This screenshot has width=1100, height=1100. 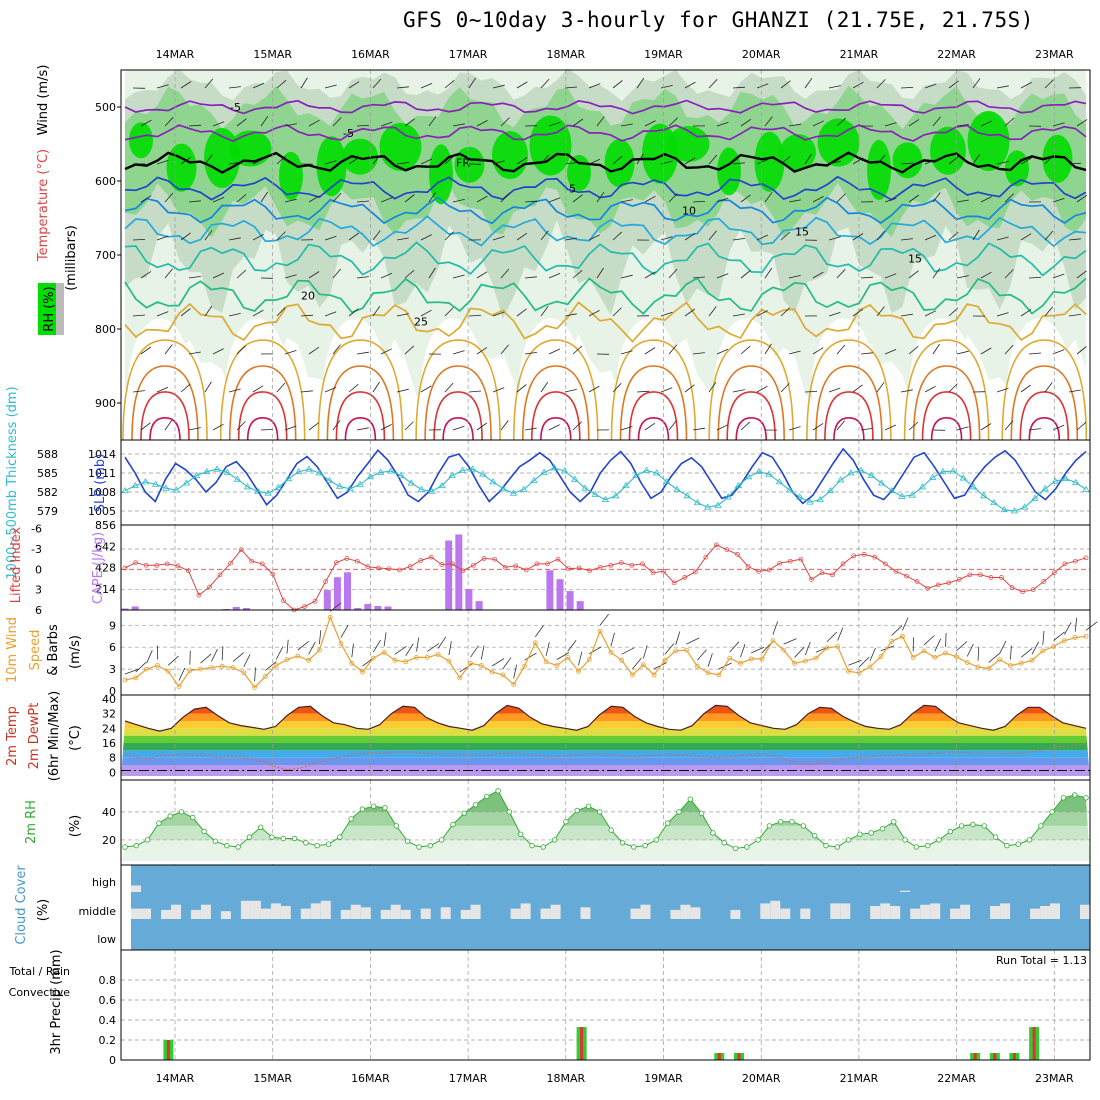 What do you see at coordinates (603, 650) in the screenshot?
I see `wind10-panel: 0 3 6 9` at bounding box center [603, 650].